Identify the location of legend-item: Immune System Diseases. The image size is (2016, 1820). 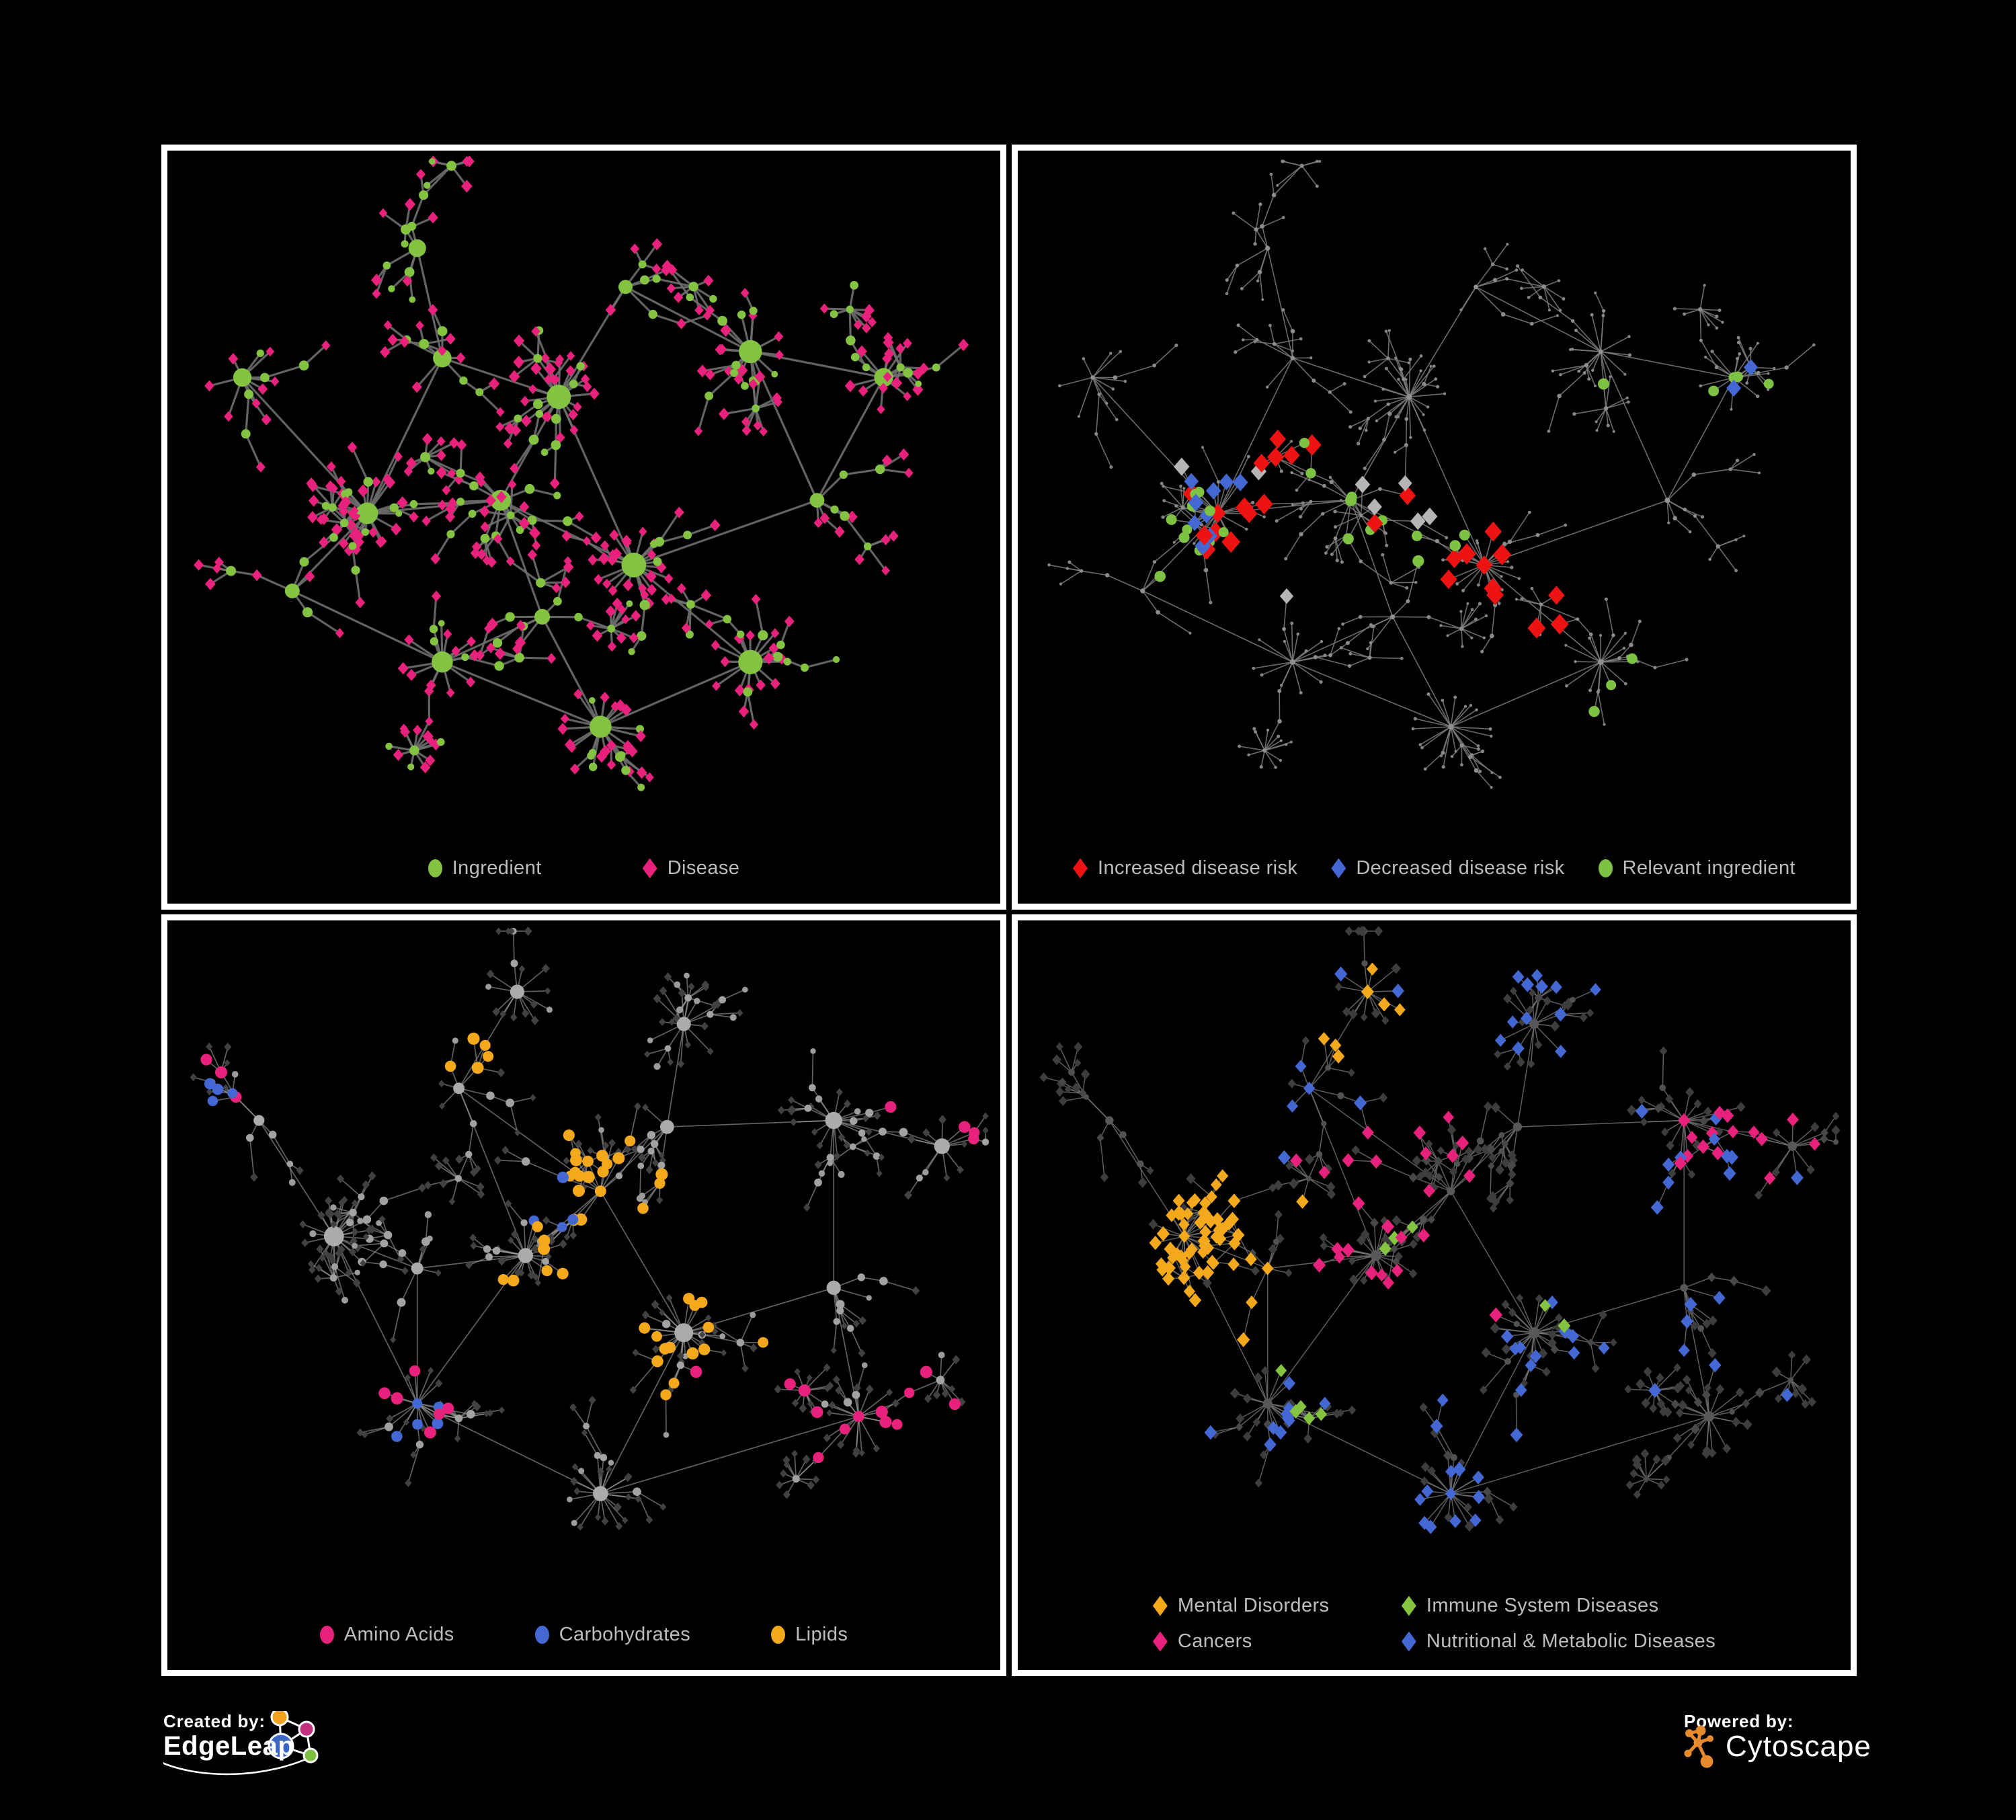
(1558, 1606).